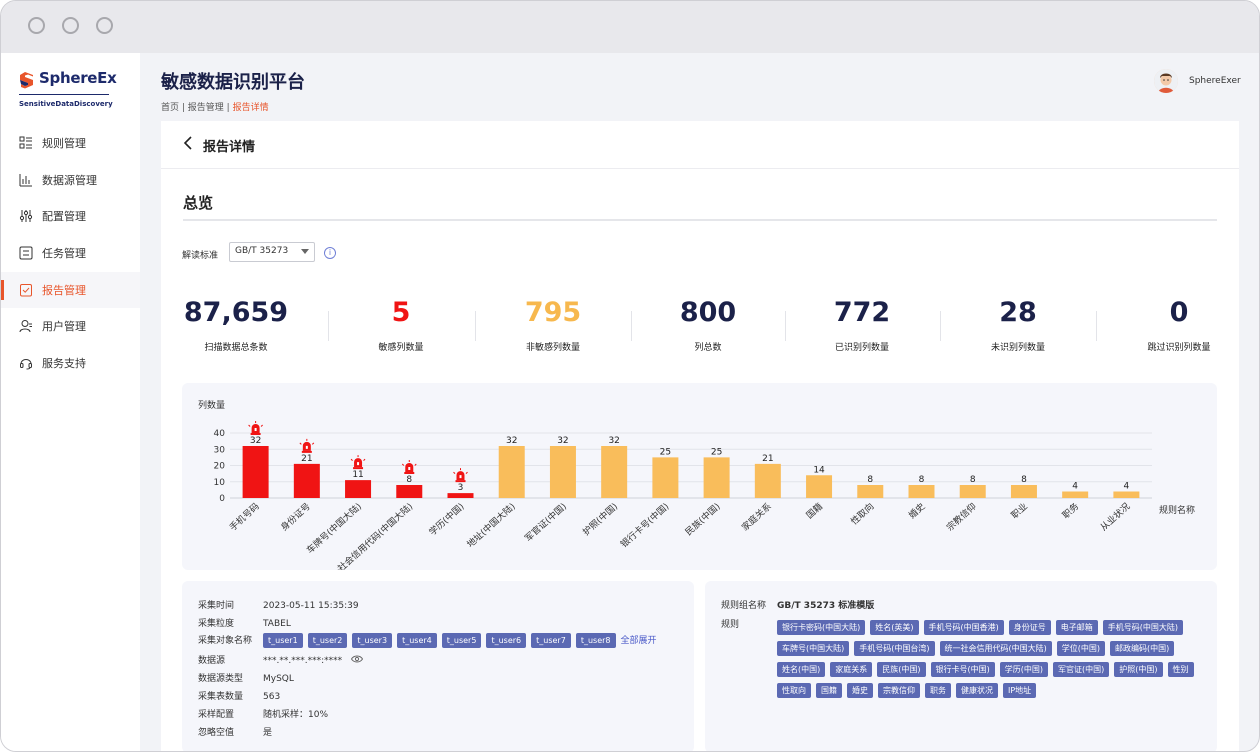  What do you see at coordinates (255, 441) in the screenshot?
I see `bar-value-label: 32` at bounding box center [255, 441].